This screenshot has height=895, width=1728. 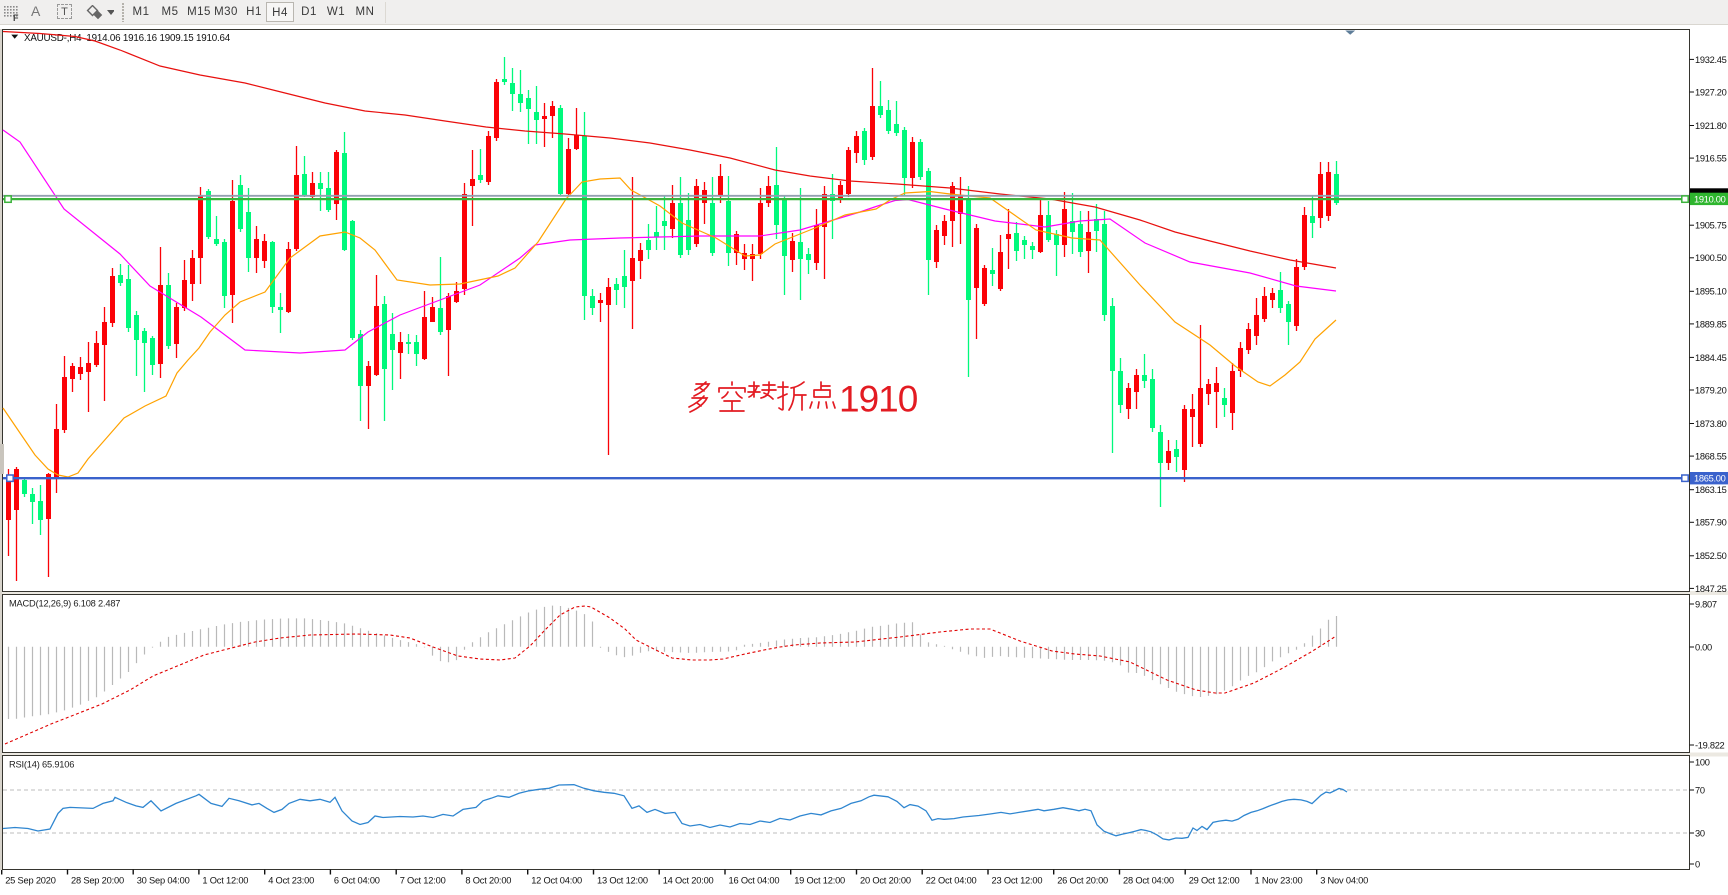 What do you see at coordinates (1702, 762) in the screenshot?
I see `svg-text: 100` at bounding box center [1702, 762].